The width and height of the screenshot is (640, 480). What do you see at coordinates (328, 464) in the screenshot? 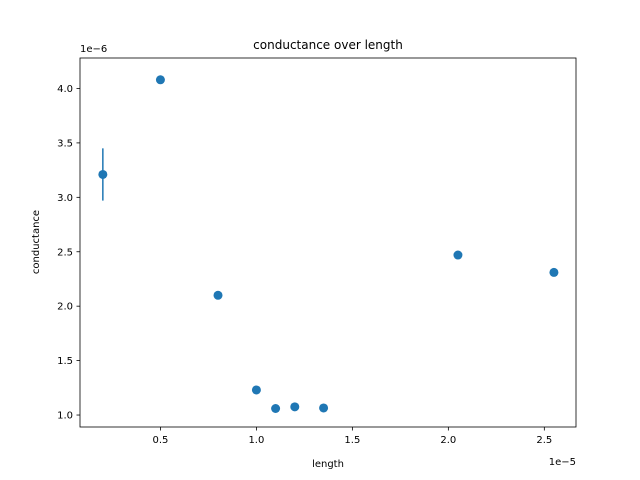
I see `x-axis-label: length` at bounding box center [328, 464].